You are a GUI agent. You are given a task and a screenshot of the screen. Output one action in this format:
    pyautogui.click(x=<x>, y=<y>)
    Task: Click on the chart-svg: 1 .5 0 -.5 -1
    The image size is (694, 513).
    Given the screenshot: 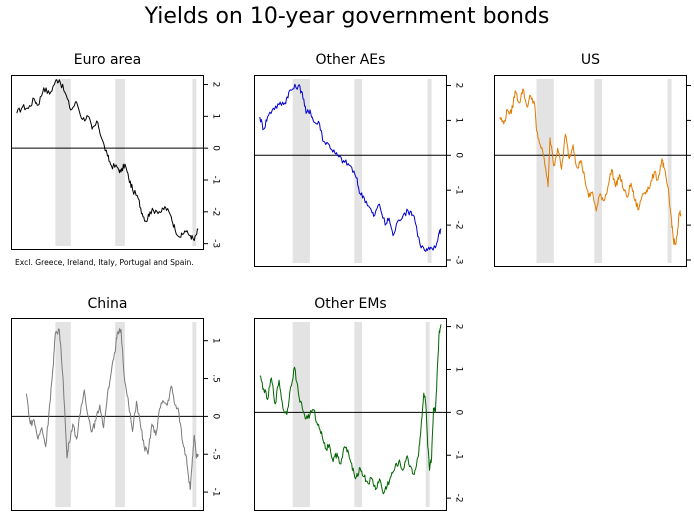 What is the action you would take?
    pyautogui.click(x=127, y=415)
    